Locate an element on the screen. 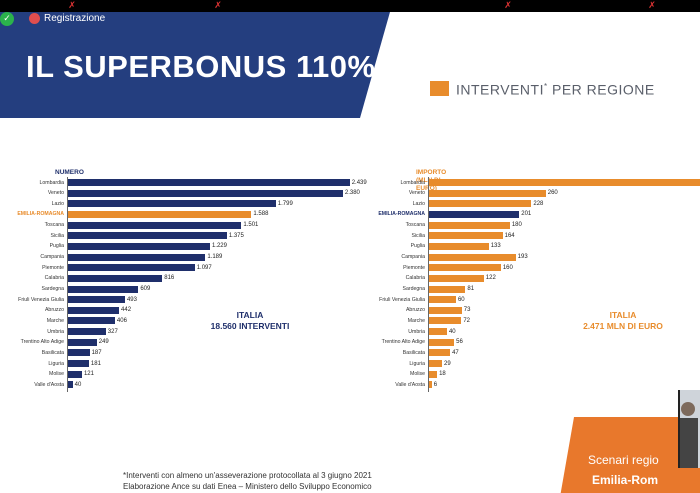 The height and width of the screenshot is (493, 700). bar-value-label: 609 is located at coordinates (145, 289).